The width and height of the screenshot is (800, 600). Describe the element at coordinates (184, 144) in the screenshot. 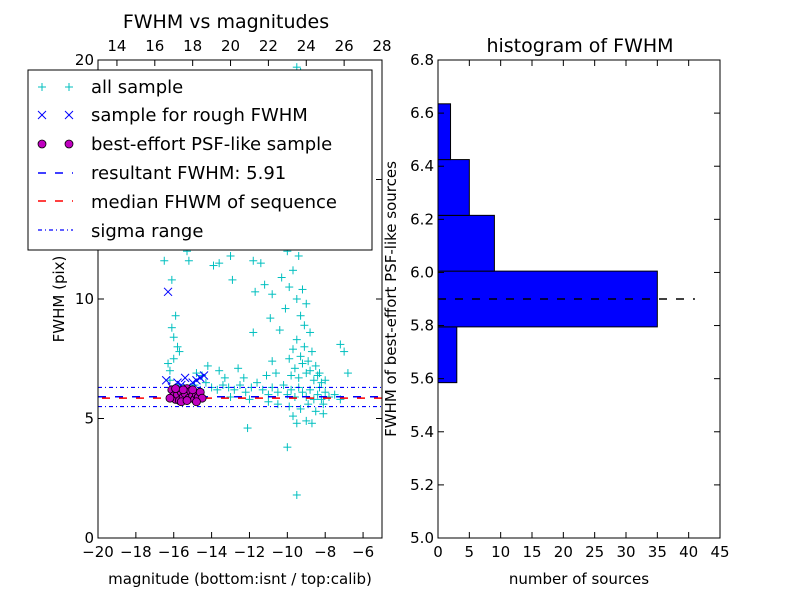

I see `legend-entry-best-effort: best-effort PSF-like sample` at that location.